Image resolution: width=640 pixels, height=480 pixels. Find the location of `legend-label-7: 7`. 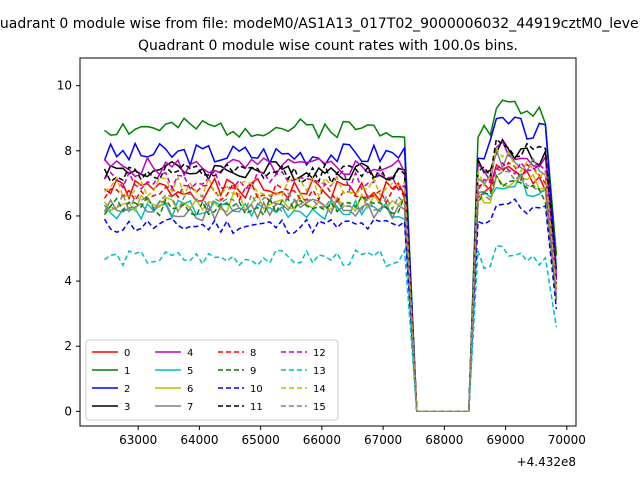

legend-label-7: 7 is located at coordinates (190, 407).